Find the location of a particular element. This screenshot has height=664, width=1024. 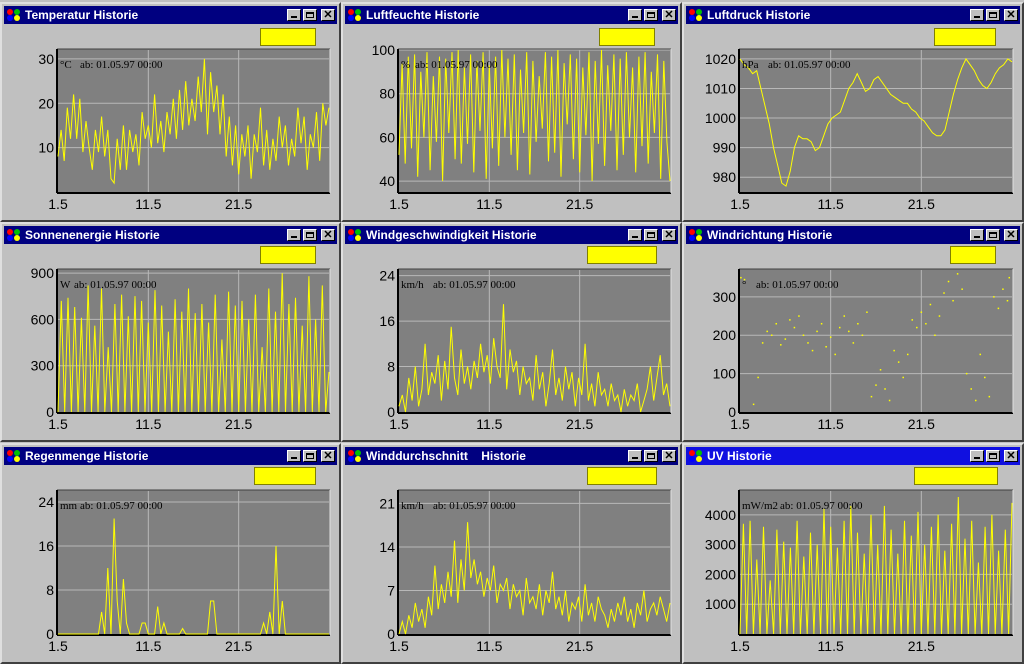

chart-luftfeuchte: 1.5 11.5 21.5 40 60 80 100% ab: 01.05.97 00:00 is located at coordinates (522, 127).